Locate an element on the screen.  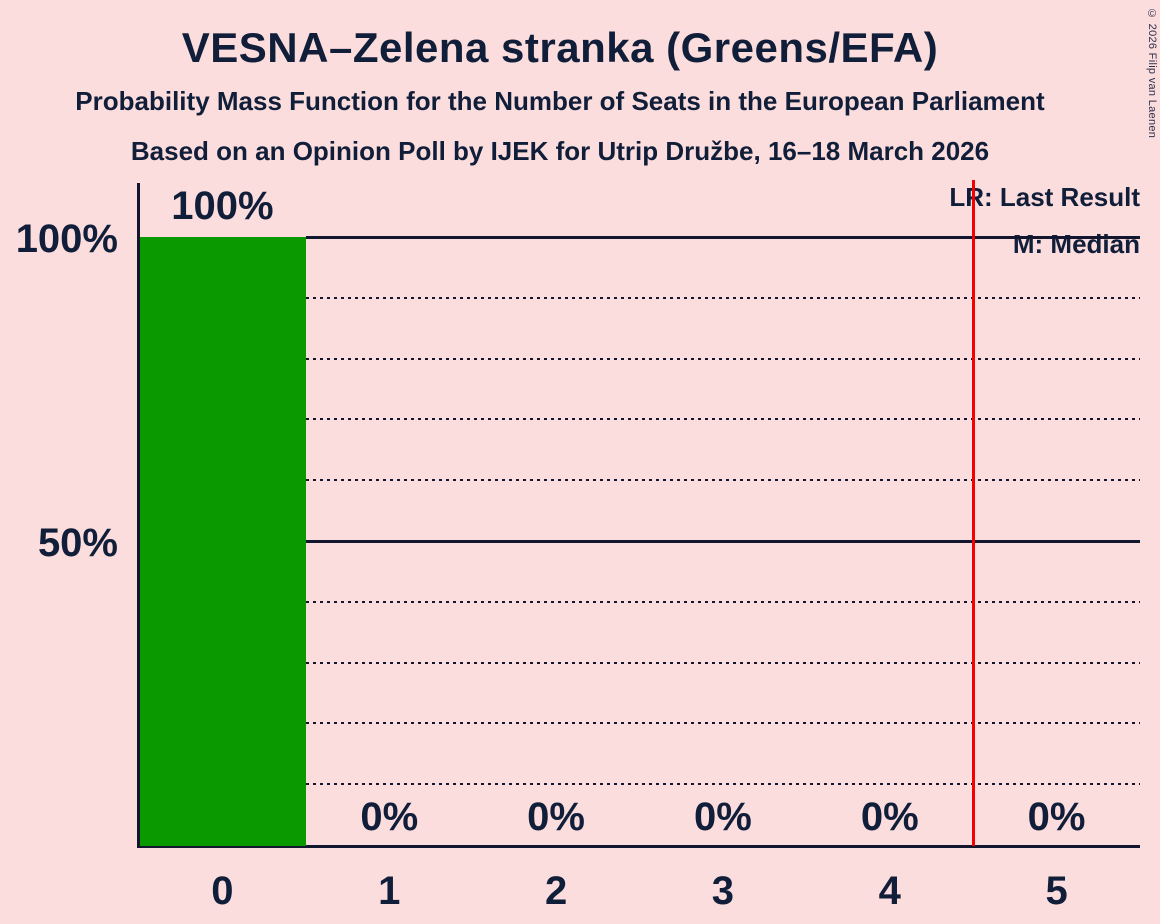
legend-median: M: Median is located at coordinates (1076, 244).